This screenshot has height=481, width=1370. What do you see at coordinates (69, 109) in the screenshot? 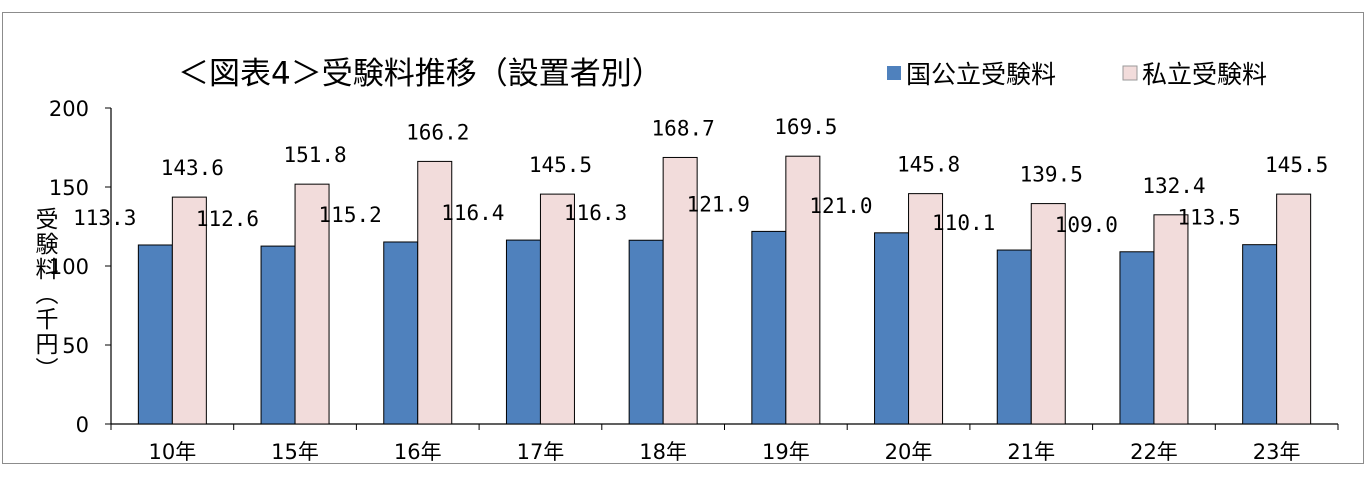
I see `y-tick-label: 200` at bounding box center [69, 109].